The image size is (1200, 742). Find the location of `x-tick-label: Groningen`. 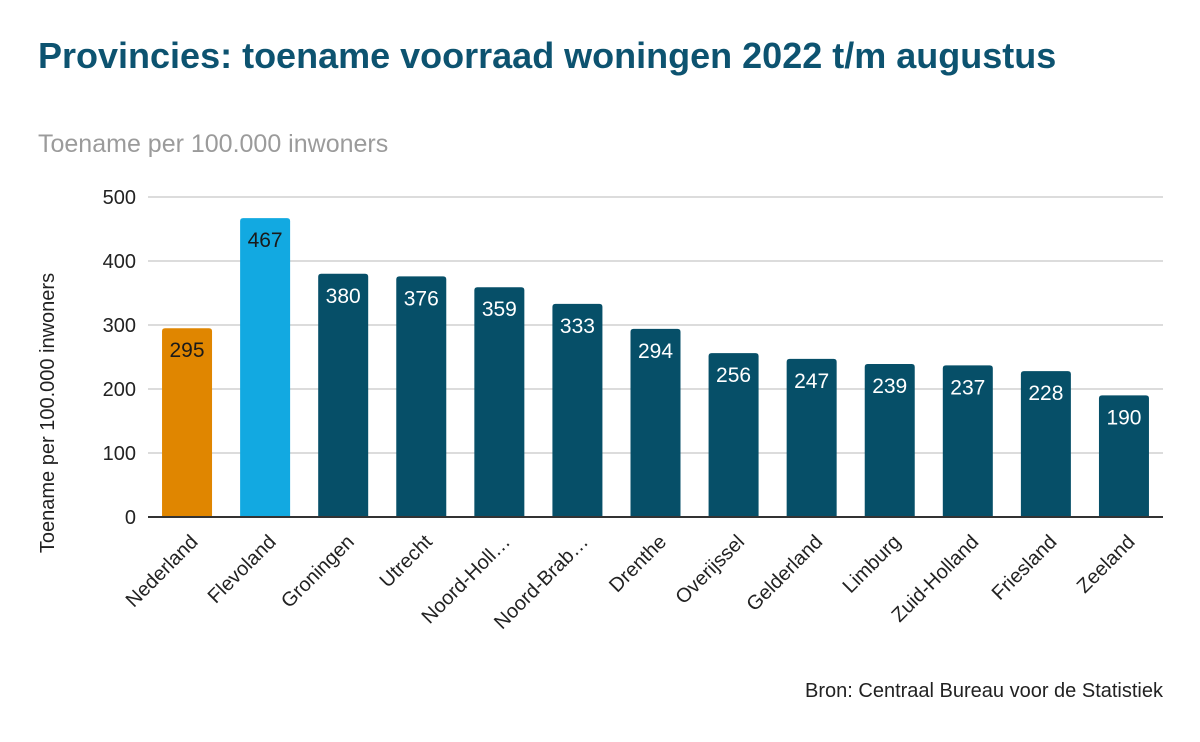

x-tick-label: Groningen is located at coordinates (318, 572).